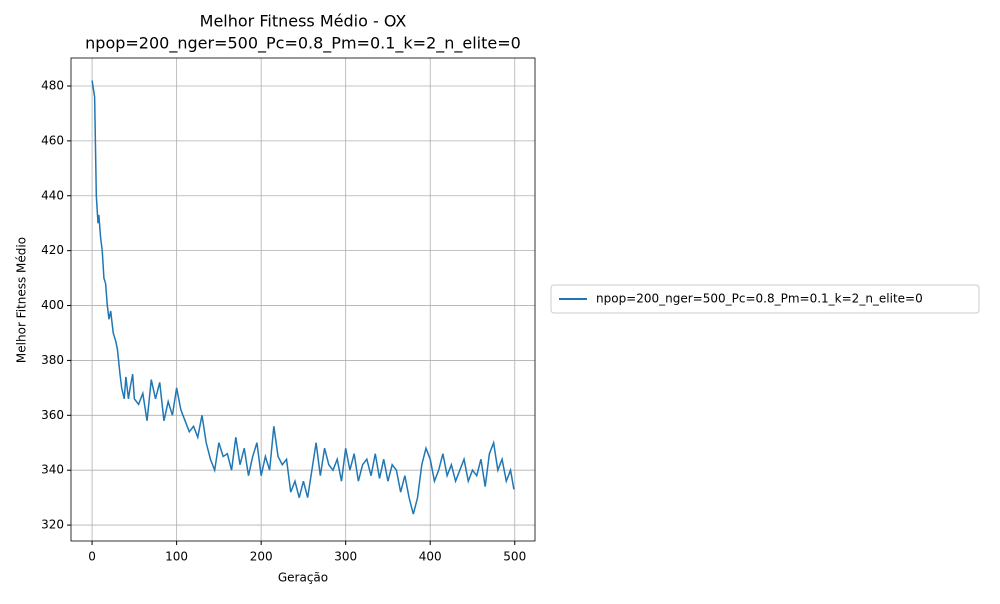  I want to click on y-tick-label: 380, so click(52, 360).